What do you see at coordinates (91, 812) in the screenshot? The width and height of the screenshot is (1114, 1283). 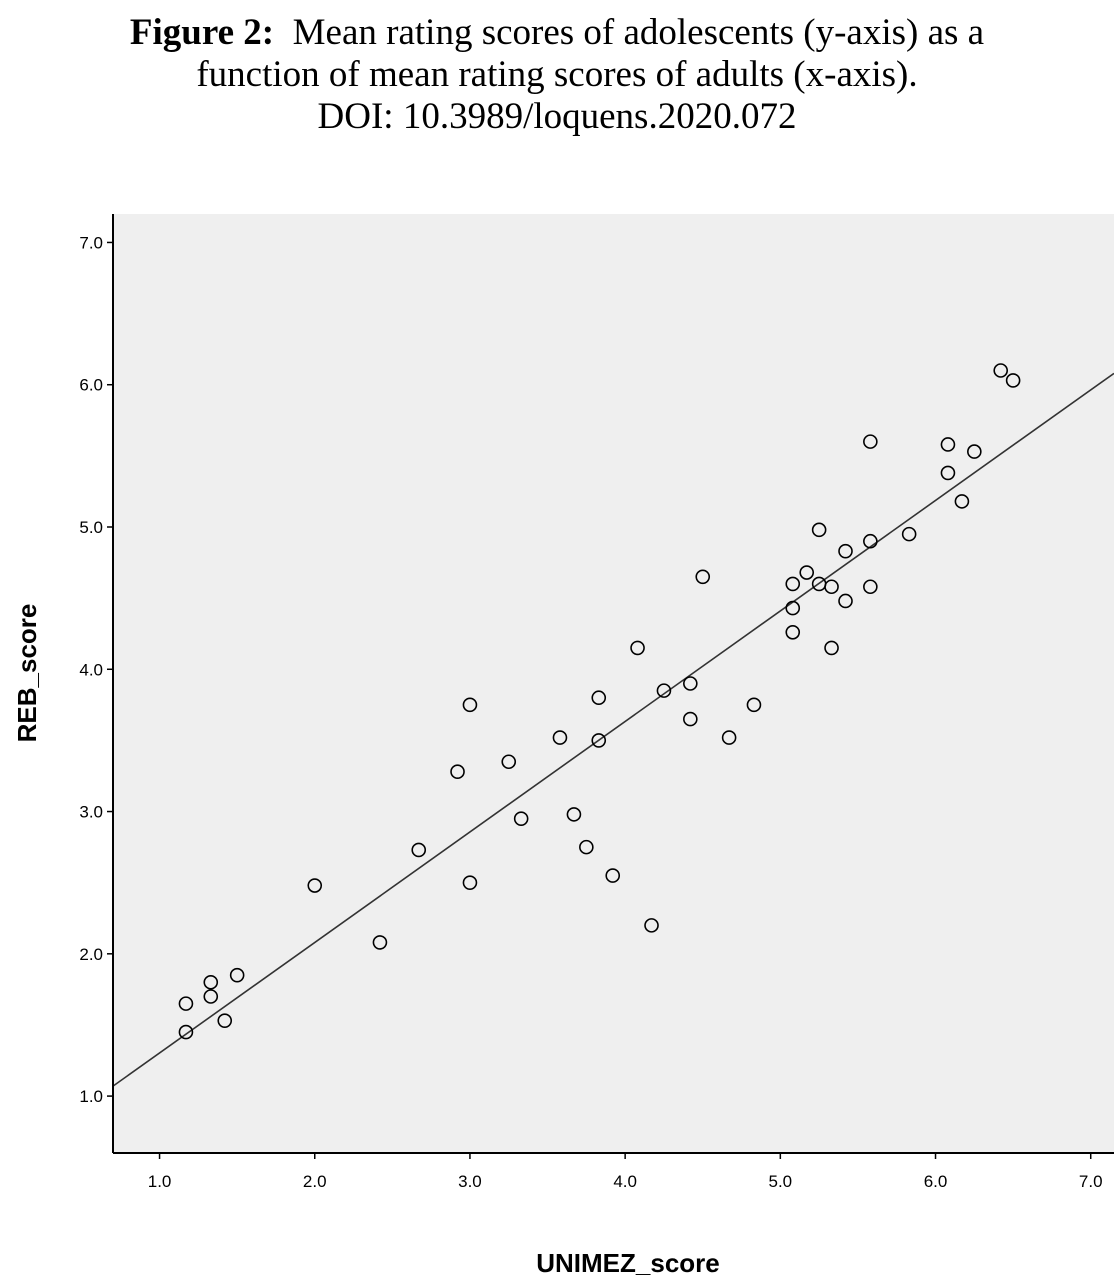 I see `y-tick-label: 3.0` at bounding box center [91, 812].